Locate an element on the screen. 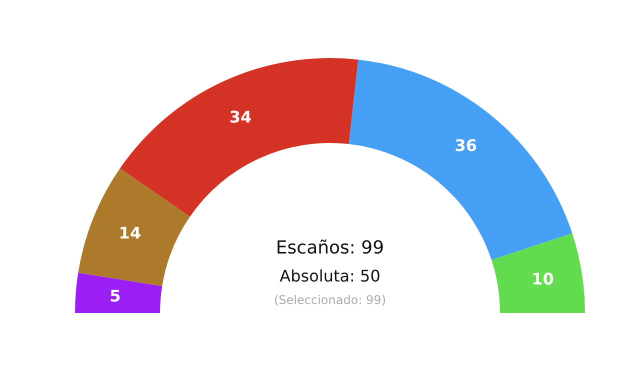 The width and height of the screenshot is (640, 384). text: Absoluta: 50 is located at coordinates (330, 276).